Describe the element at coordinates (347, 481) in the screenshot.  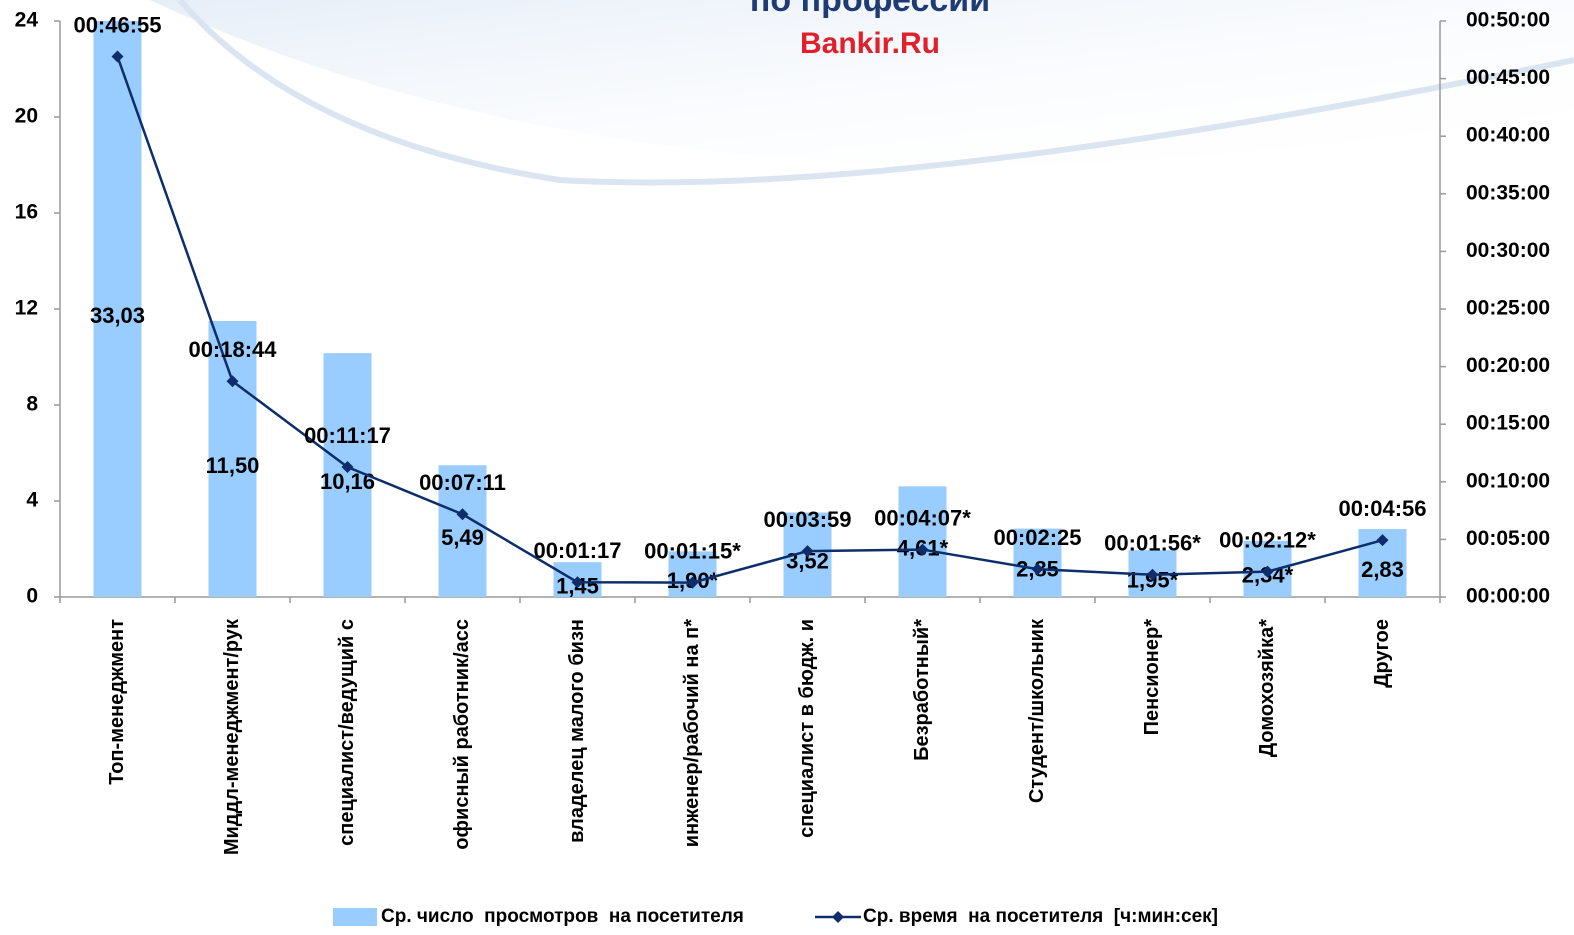
I see `bar-value-label: 10,16` at that location.